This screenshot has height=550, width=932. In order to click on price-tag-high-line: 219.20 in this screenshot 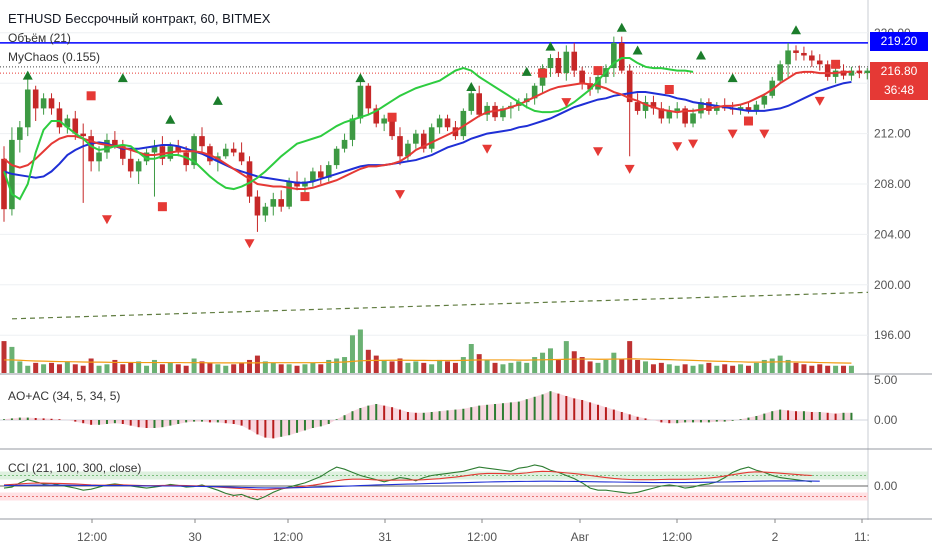, I will do `click(899, 41)`.